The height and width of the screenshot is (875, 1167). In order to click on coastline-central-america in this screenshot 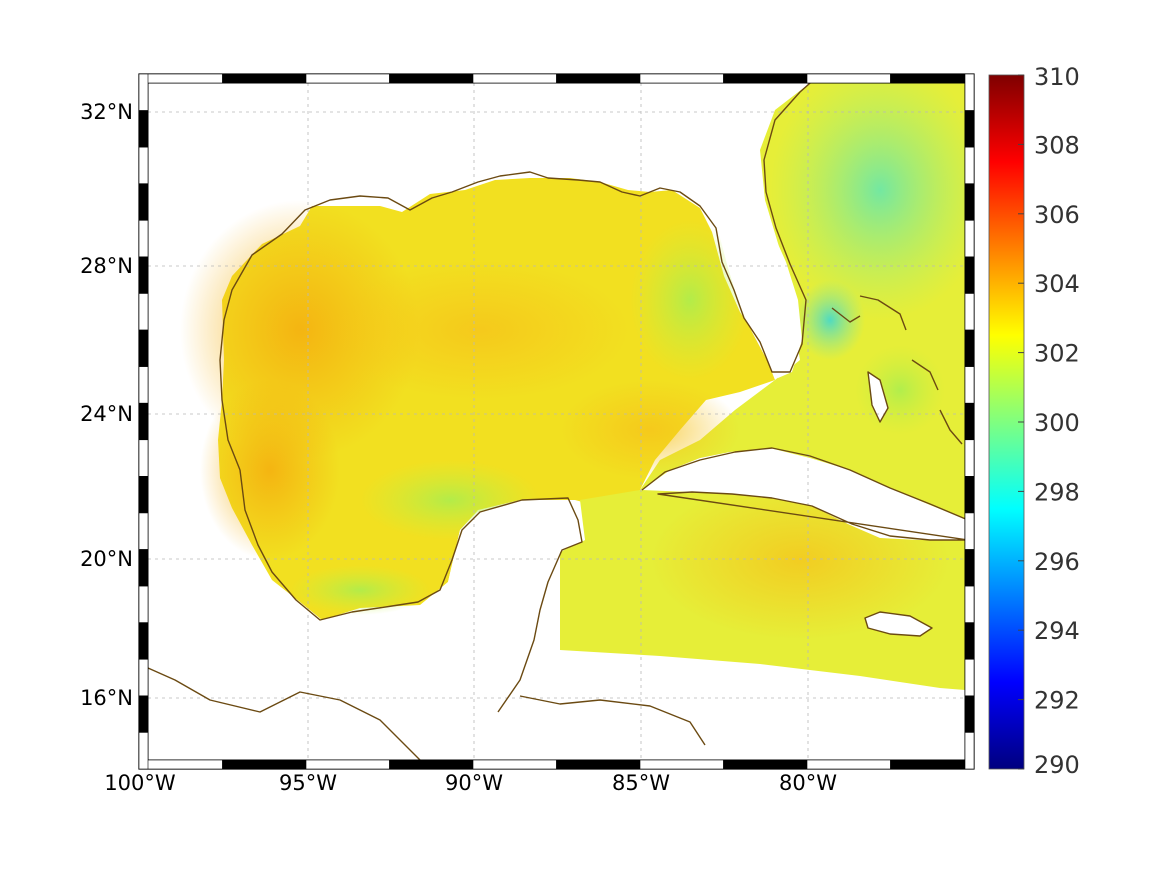, I will do `click(427, 713)`.